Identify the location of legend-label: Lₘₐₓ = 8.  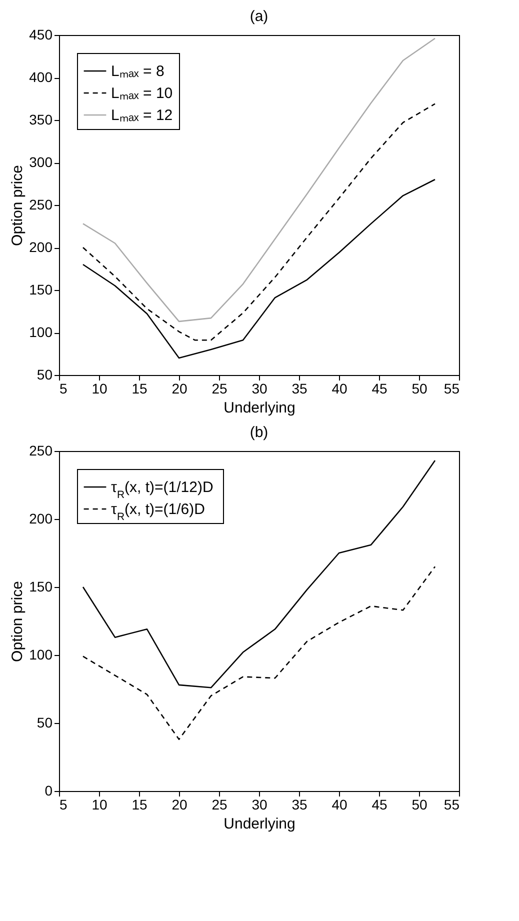
(137, 71).